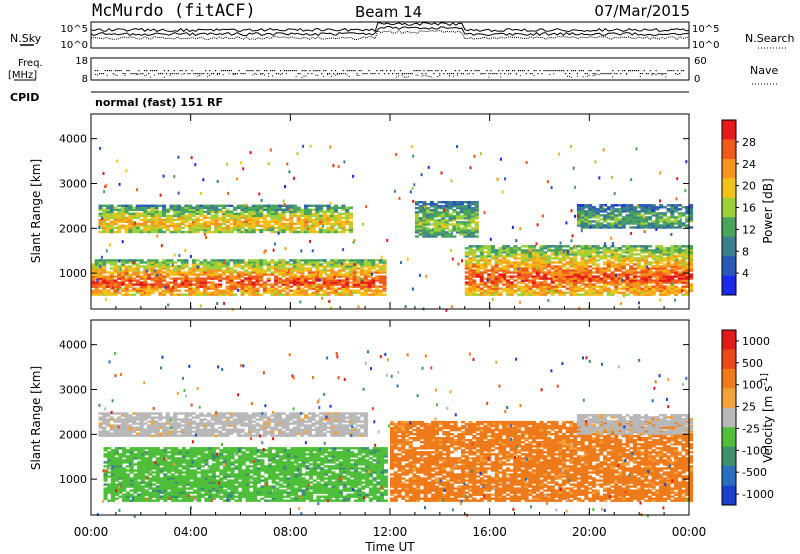 This screenshot has width=800, height=554. I want to click on station-title: McMurdo (fitACF), so click(174, 11).